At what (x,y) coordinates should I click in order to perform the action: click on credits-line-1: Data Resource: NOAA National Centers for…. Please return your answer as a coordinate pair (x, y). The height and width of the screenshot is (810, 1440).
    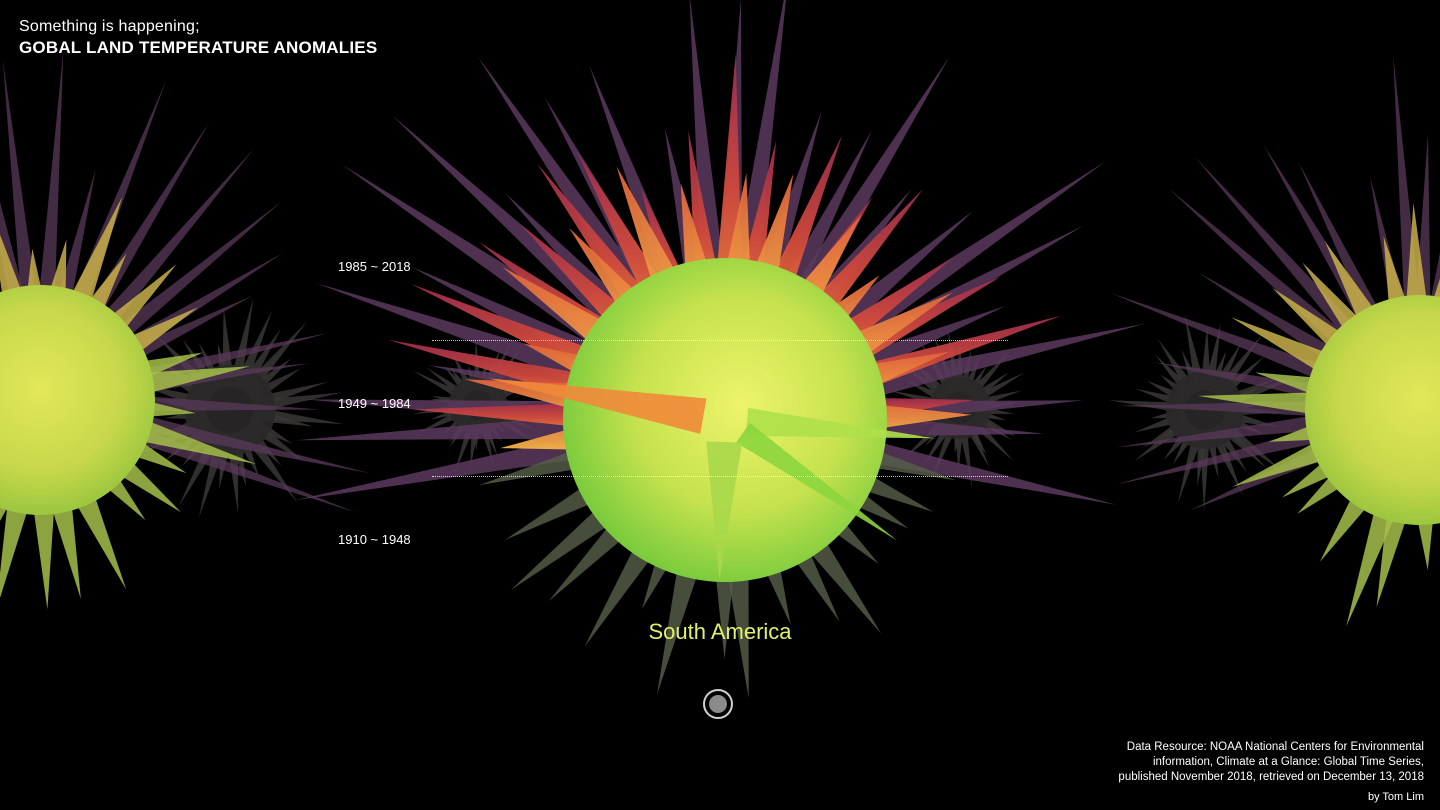
    Looking at the image, I should click on (1275, 747).